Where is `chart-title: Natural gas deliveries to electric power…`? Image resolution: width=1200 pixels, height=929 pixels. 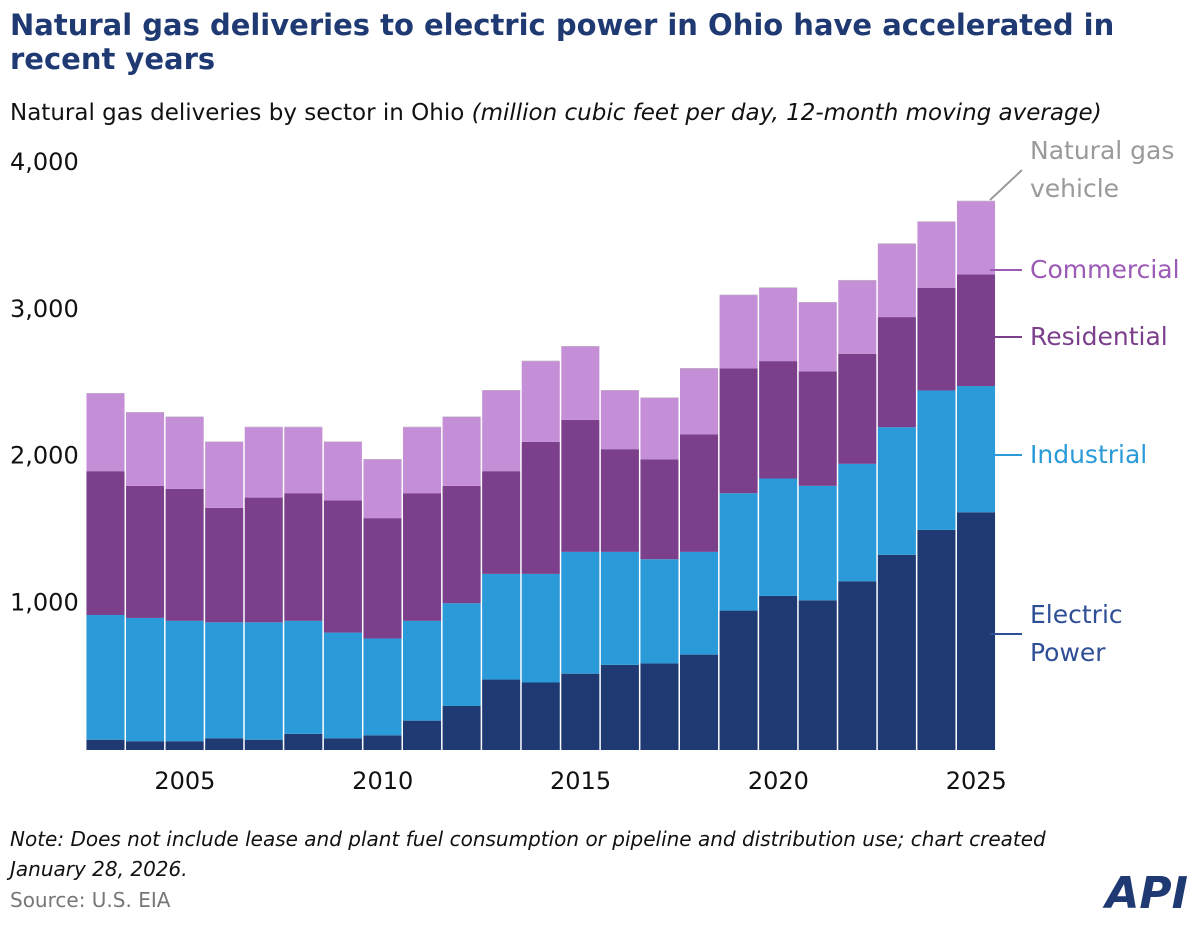
chart-title: Natural gas deliveries to electric power… is located at coordinates (562, 42).